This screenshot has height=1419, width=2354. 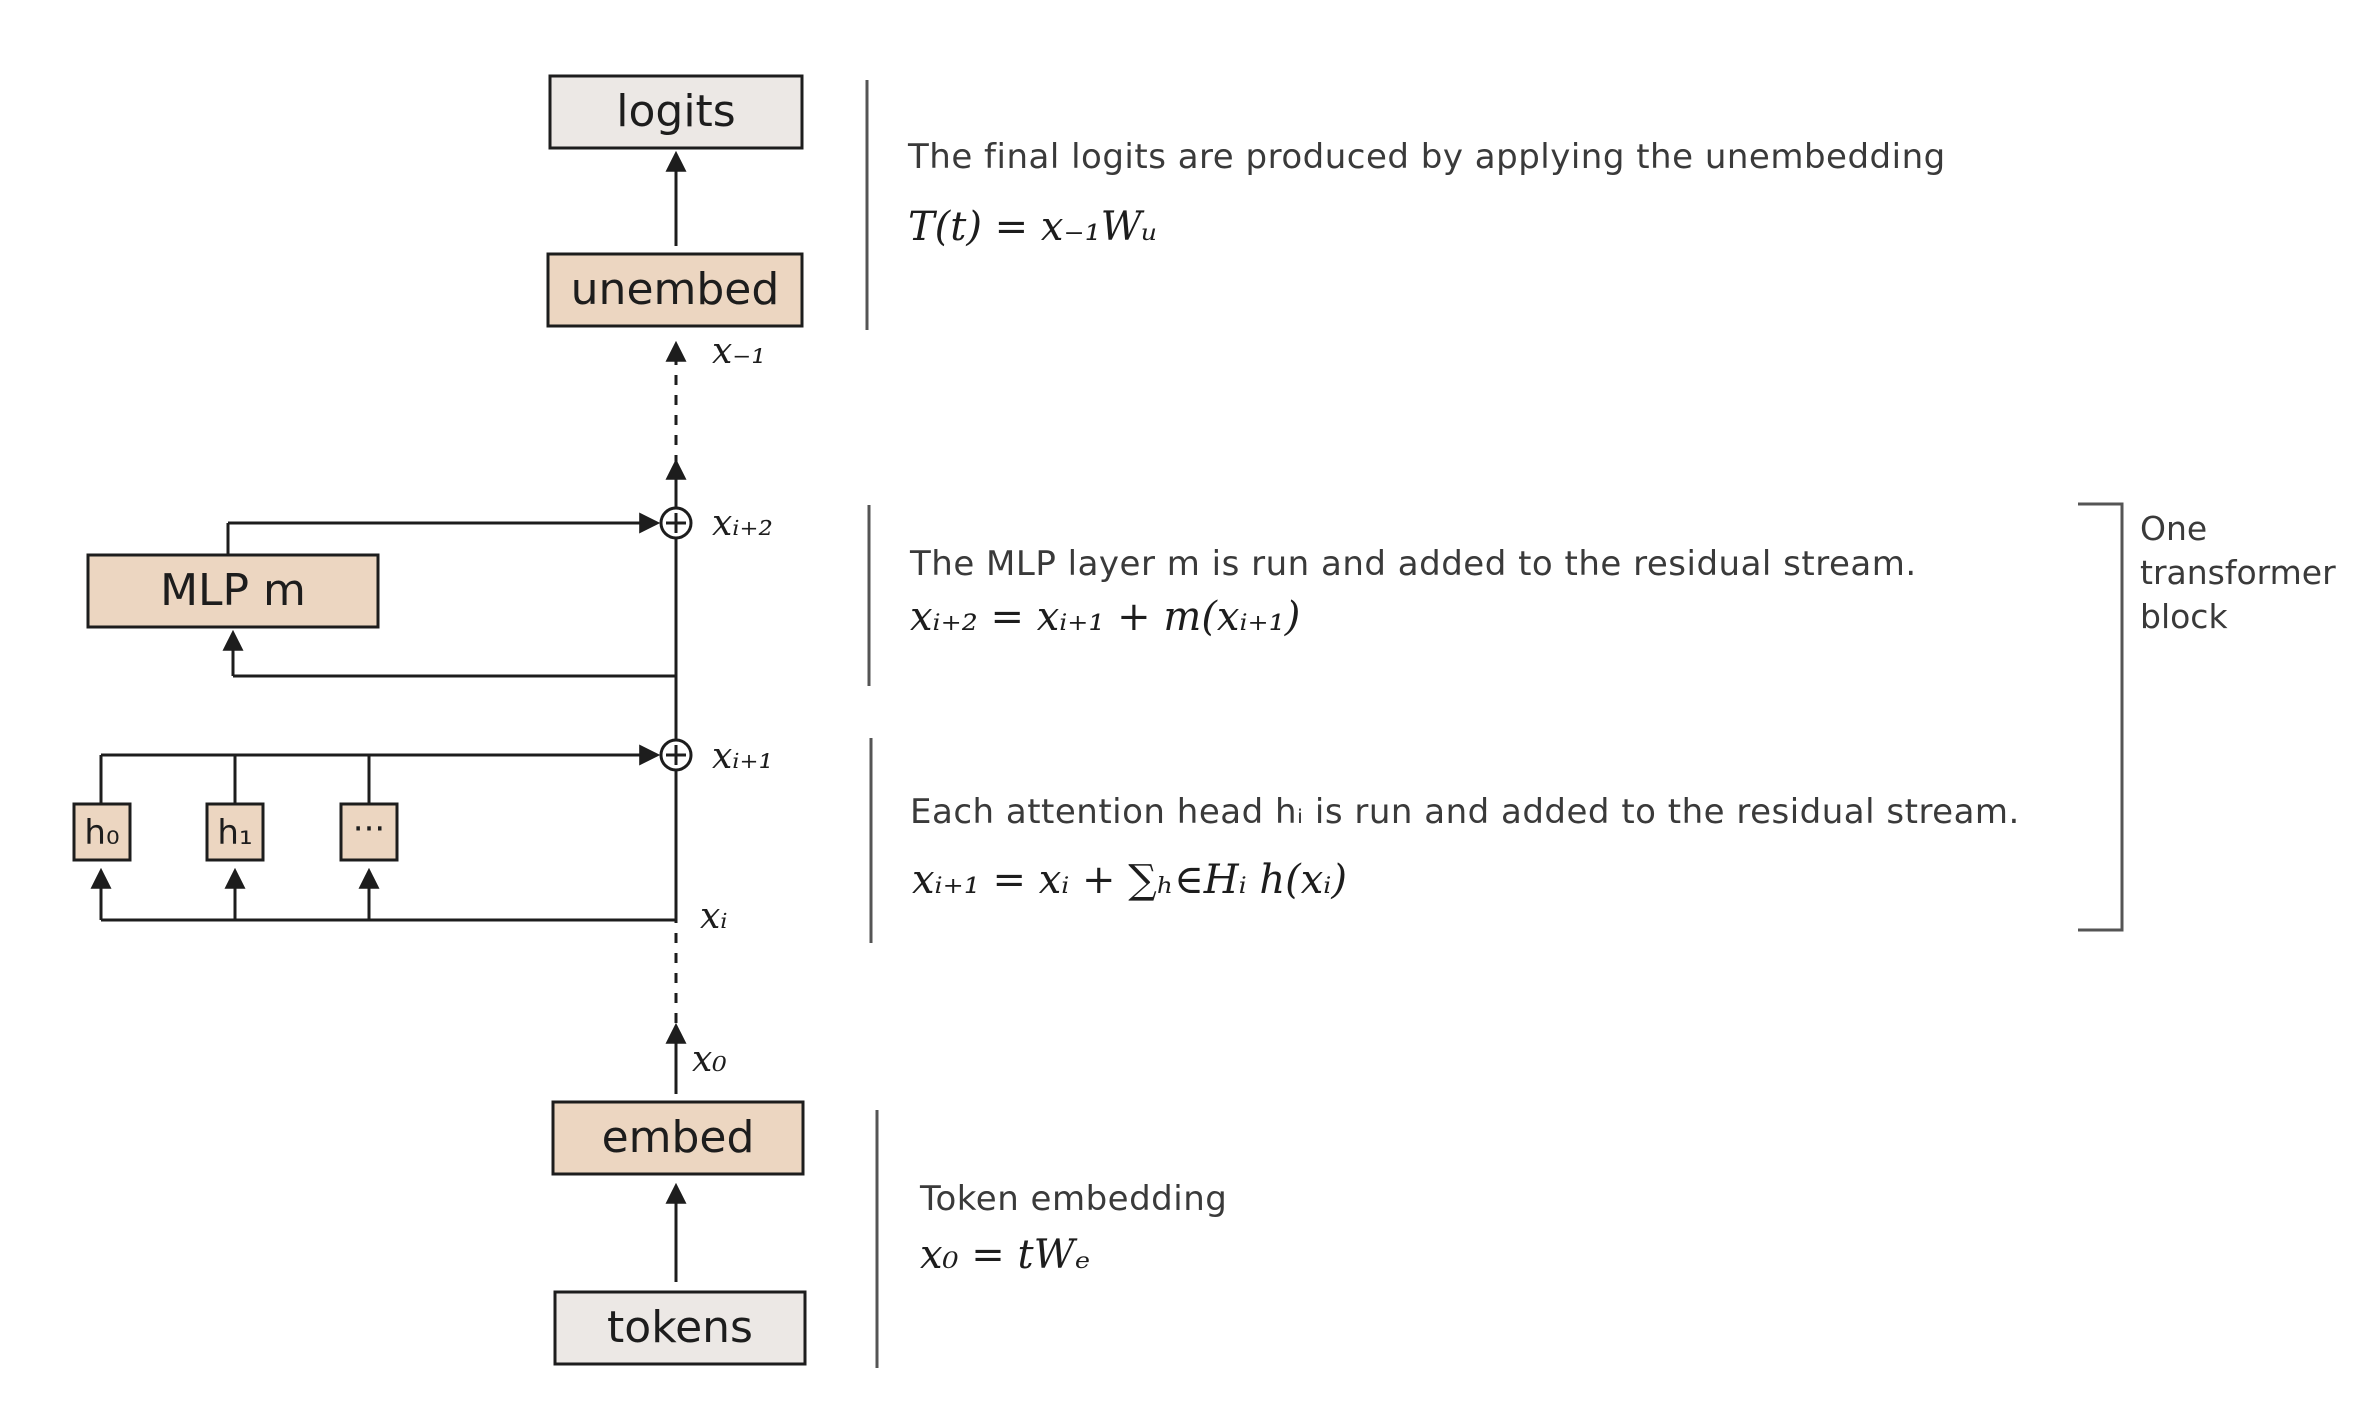 I want to click on unembed-label: unembed, so click(x=675, y=289).